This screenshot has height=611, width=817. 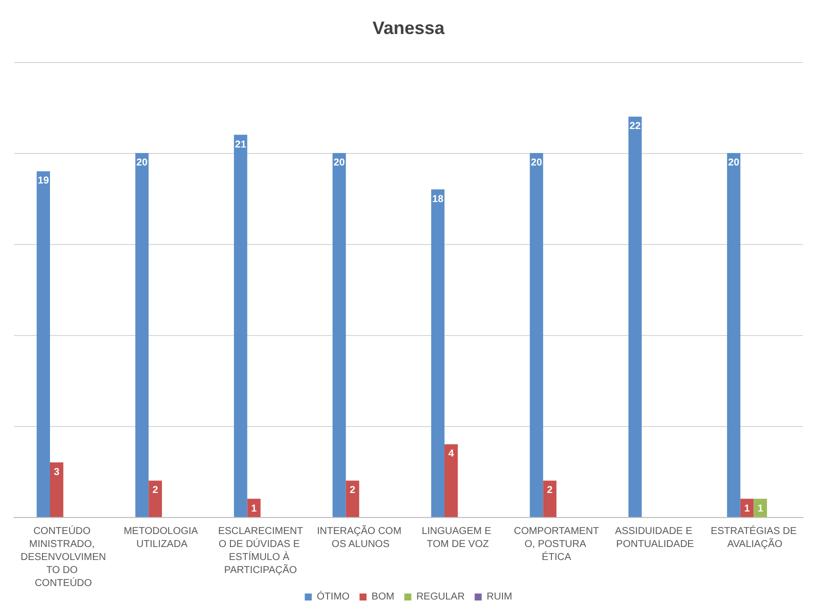 What do you see at coordinates (383, 597) in the screenshot?
I see `legend-label: BOM` at bounding box center [383, 597].